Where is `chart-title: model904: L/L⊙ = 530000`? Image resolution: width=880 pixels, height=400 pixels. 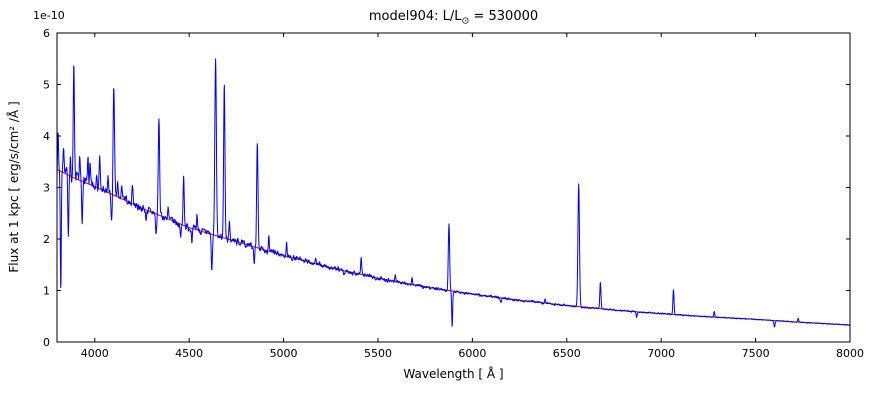 chart-title: model904: L/L⊙ = 530000 is located at coordinates (453, 17).